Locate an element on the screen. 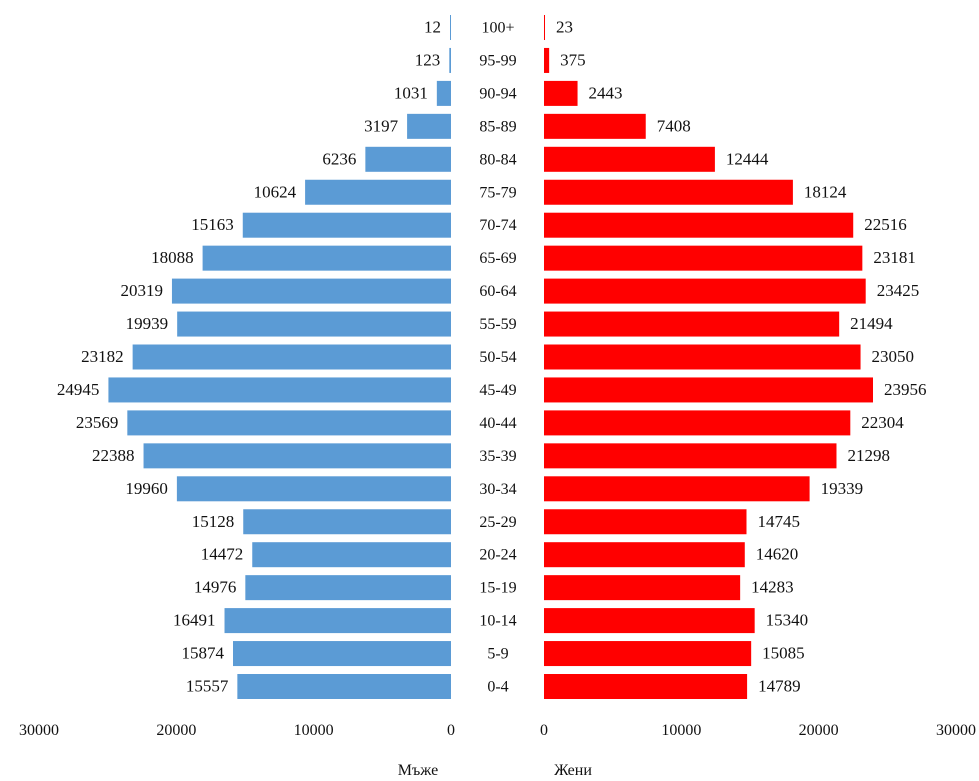 Image resolution: width=979 pixels, height=781 pixels. category-label-95-99: 95-99 is located at coordinates (497, 60).